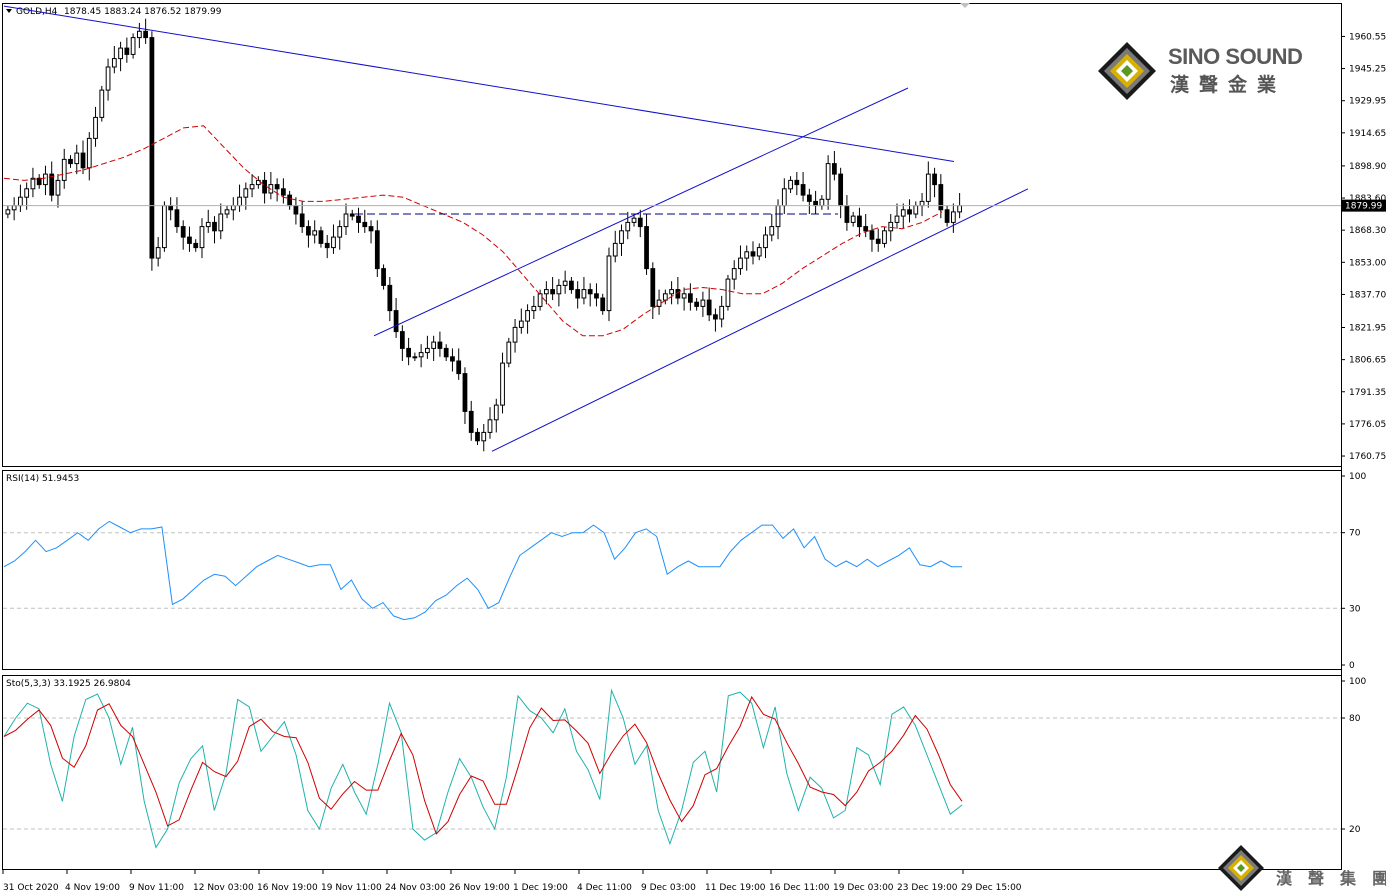 This screenshot has height=895, width=1386. What do you see at coordinates (1228, 85) in the screenshot?
I see `brand-name-cn: 漢聲金業` at bounding box center [1228, 85].